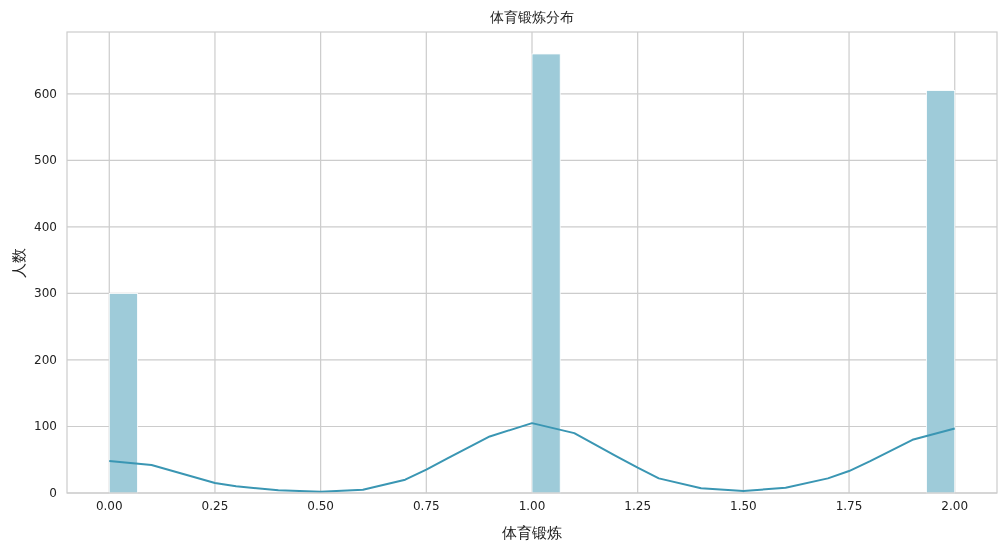 The height and width of the screenshot is (550, 1006). What do you see at coordinates (53, 493) in the screenshot?
I see `y-tick-label: 0` at bounding box center [53, 493].